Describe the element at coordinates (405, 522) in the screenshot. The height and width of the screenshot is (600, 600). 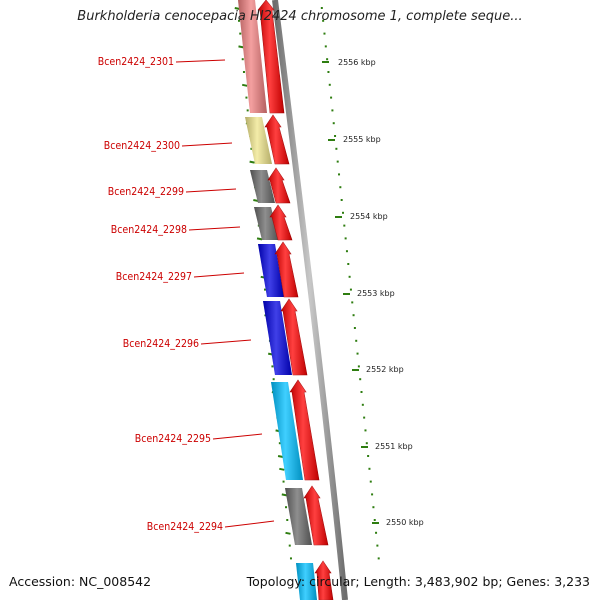
I see `kbp-label: 2550 kbp` at that location.